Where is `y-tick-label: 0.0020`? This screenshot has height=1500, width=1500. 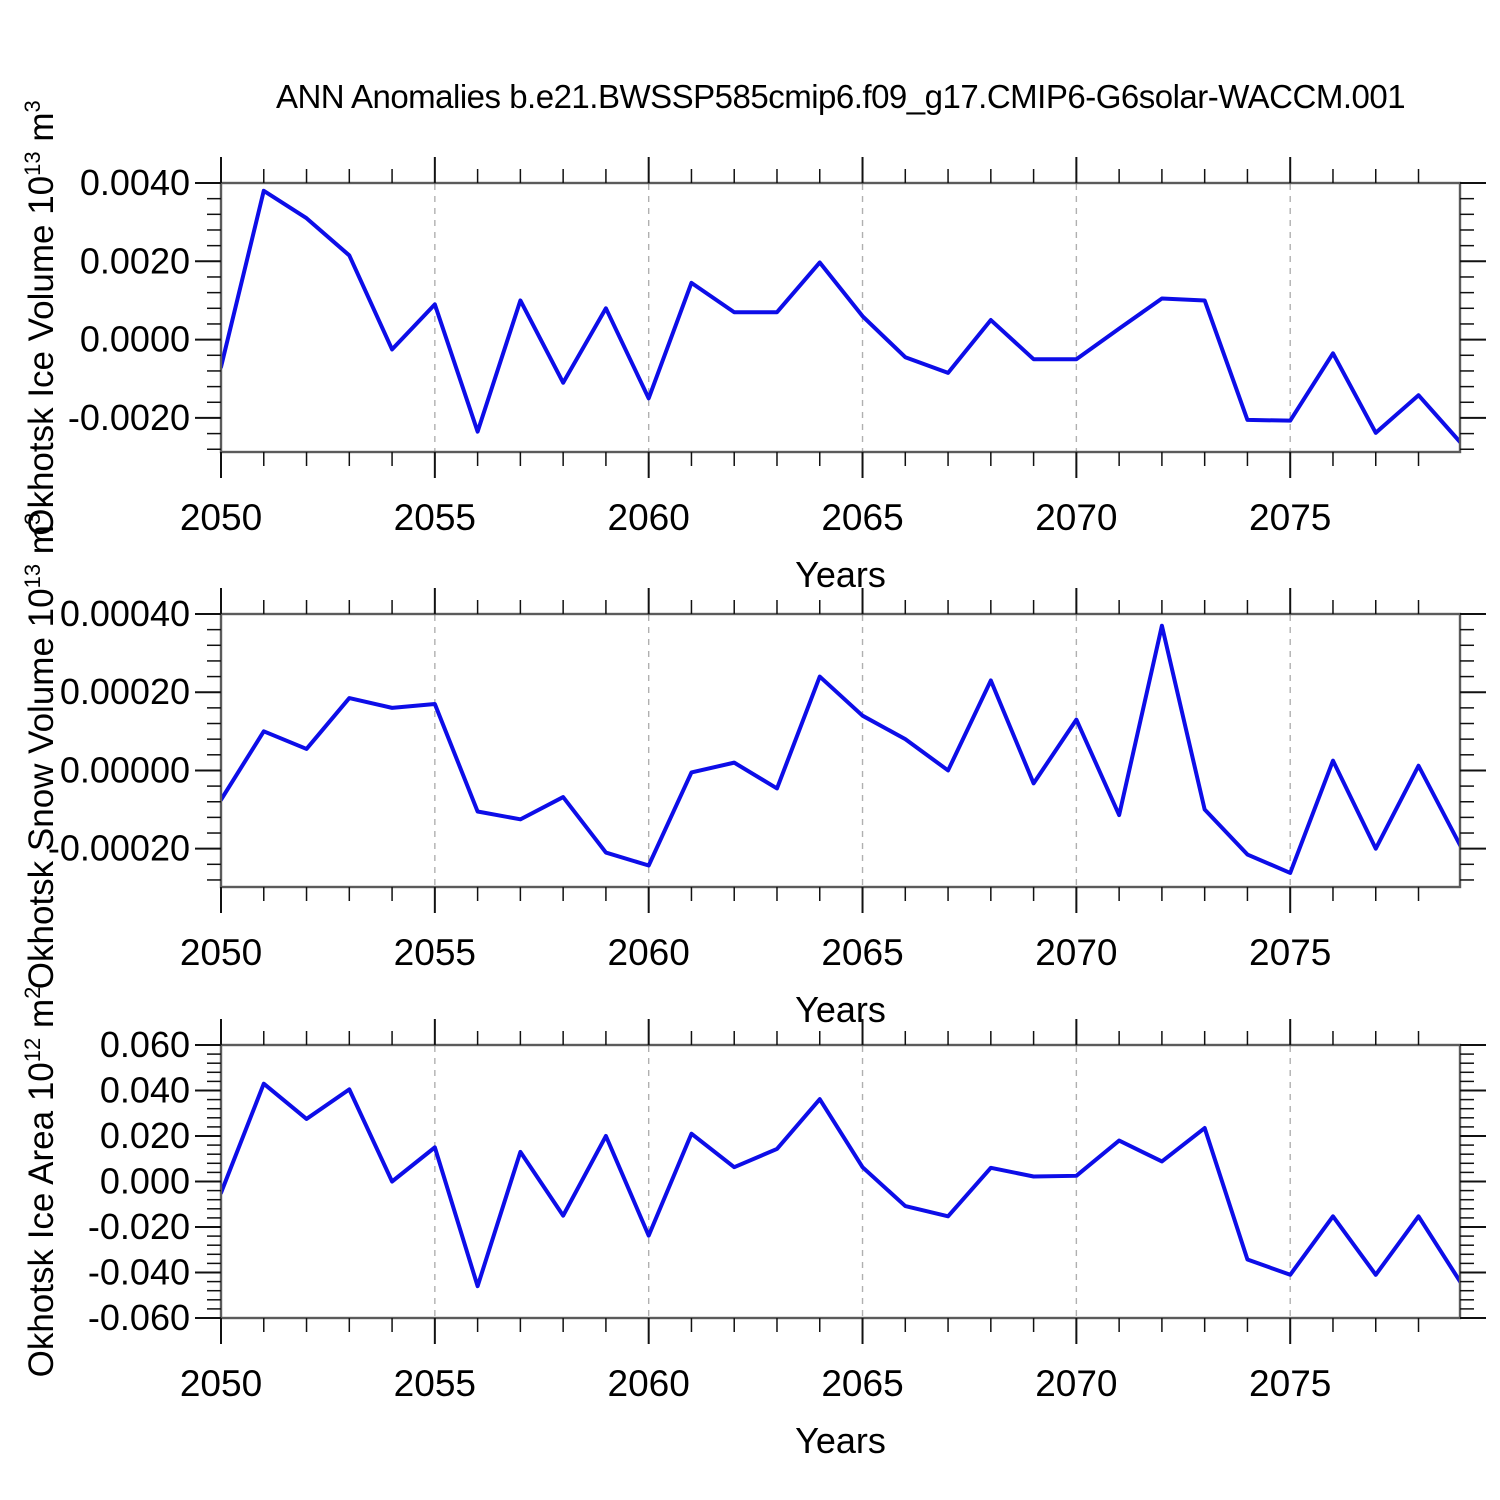
y-tick-label: 0.0020 is located at coordinates (135, 260).